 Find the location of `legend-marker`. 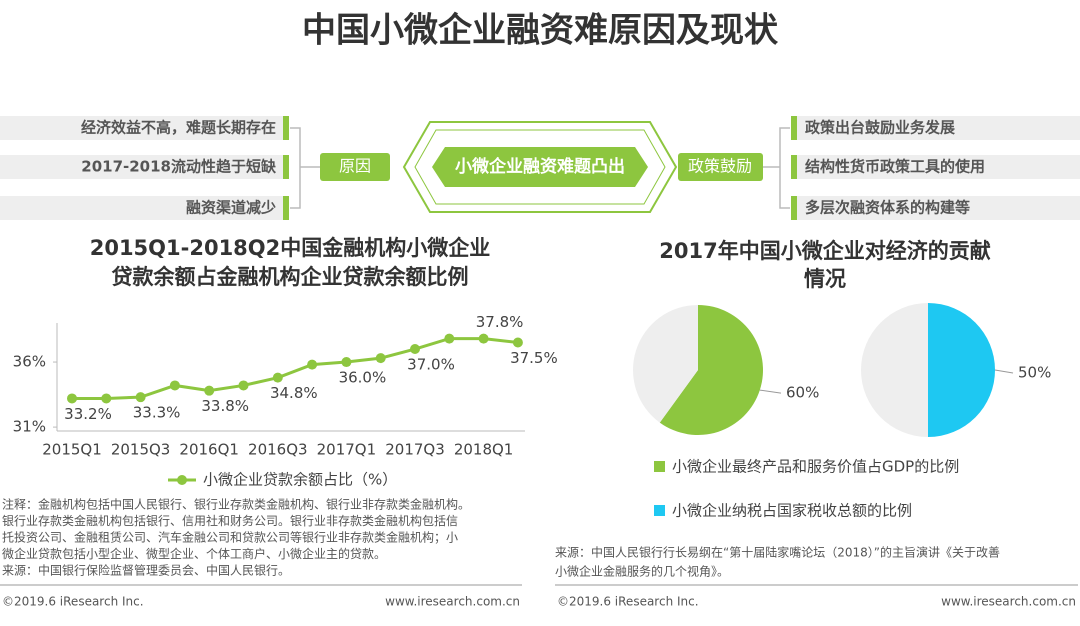

legend-marker is located at coordinates (182, 480).